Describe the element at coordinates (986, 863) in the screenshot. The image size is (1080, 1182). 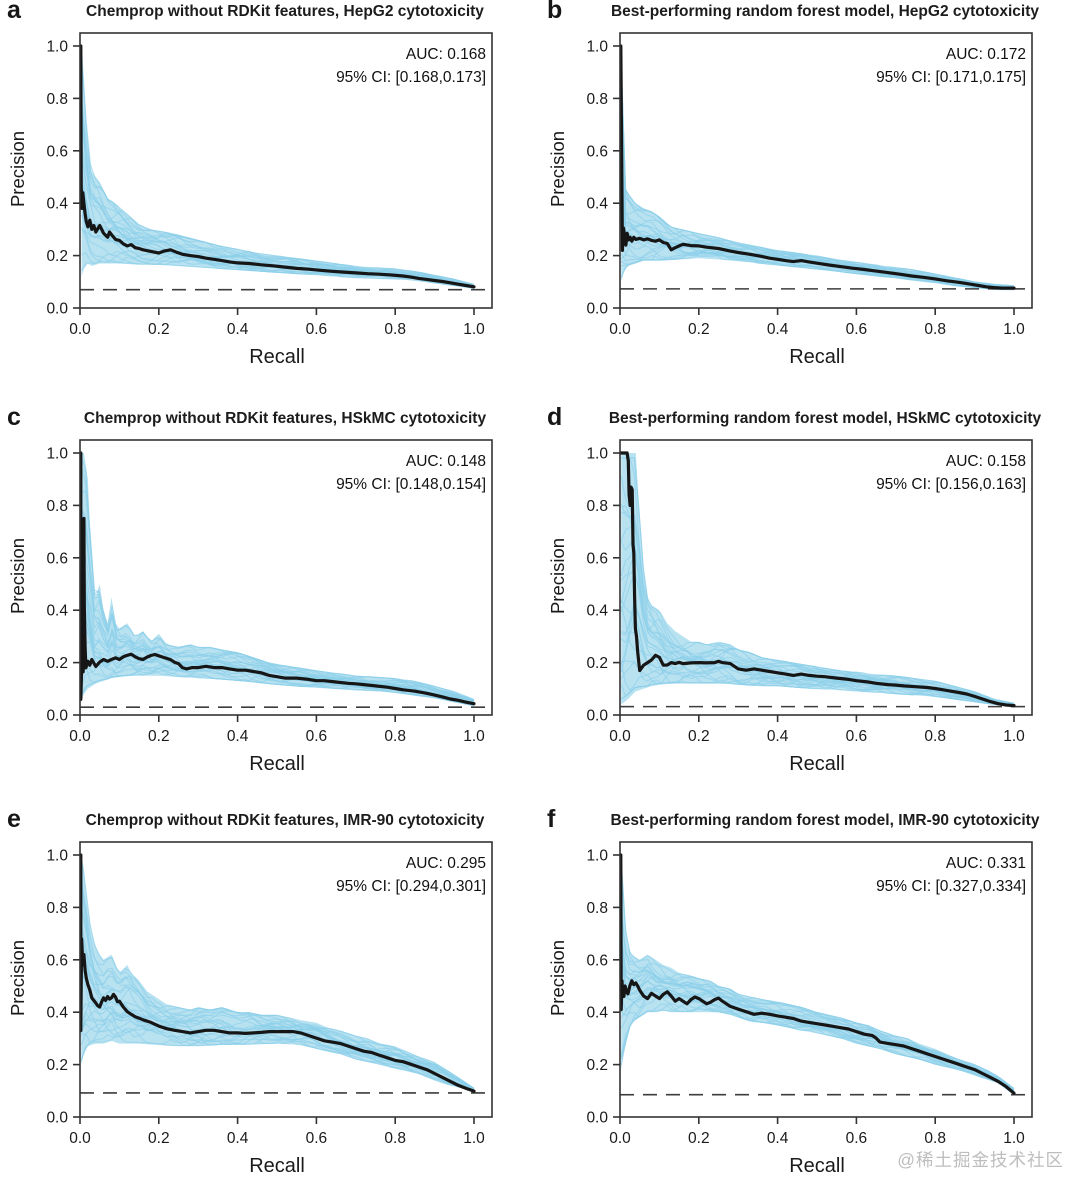
I see `auc-annotation: AUC: 0.331` at that location.